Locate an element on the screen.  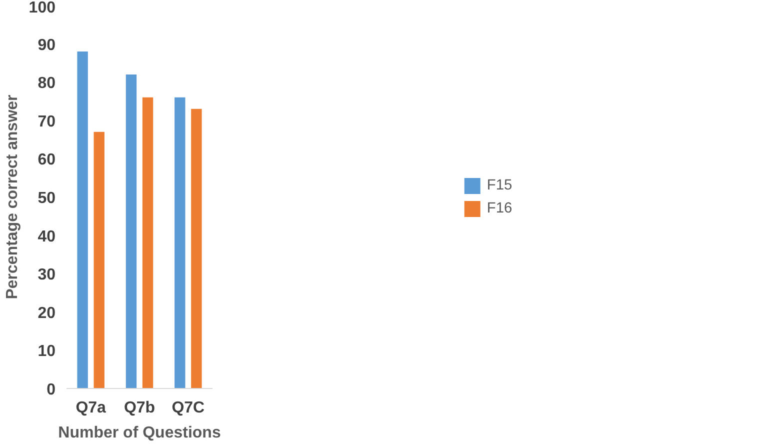
y-tick-label: 60 is located at coordinates (47, 160).